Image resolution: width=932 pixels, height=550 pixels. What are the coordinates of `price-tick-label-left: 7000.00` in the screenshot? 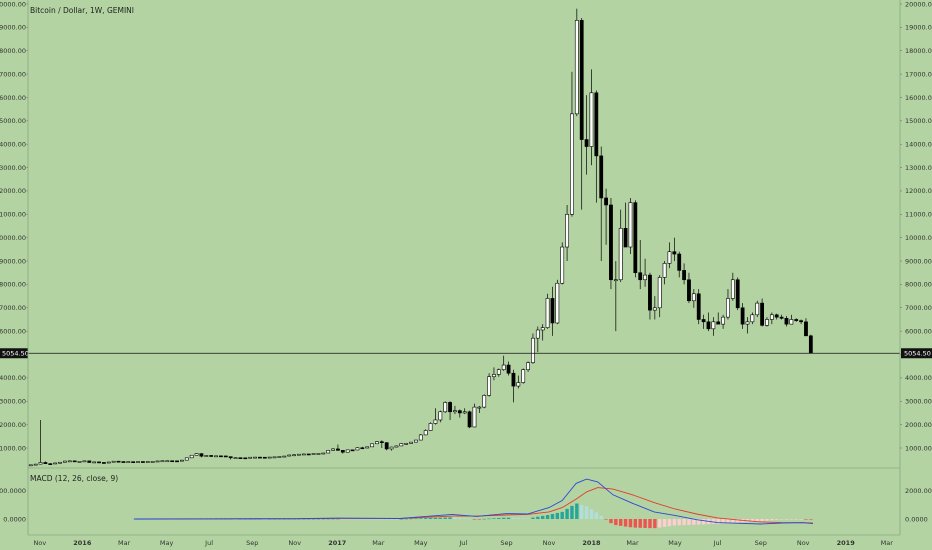 It's located at (13, 308).